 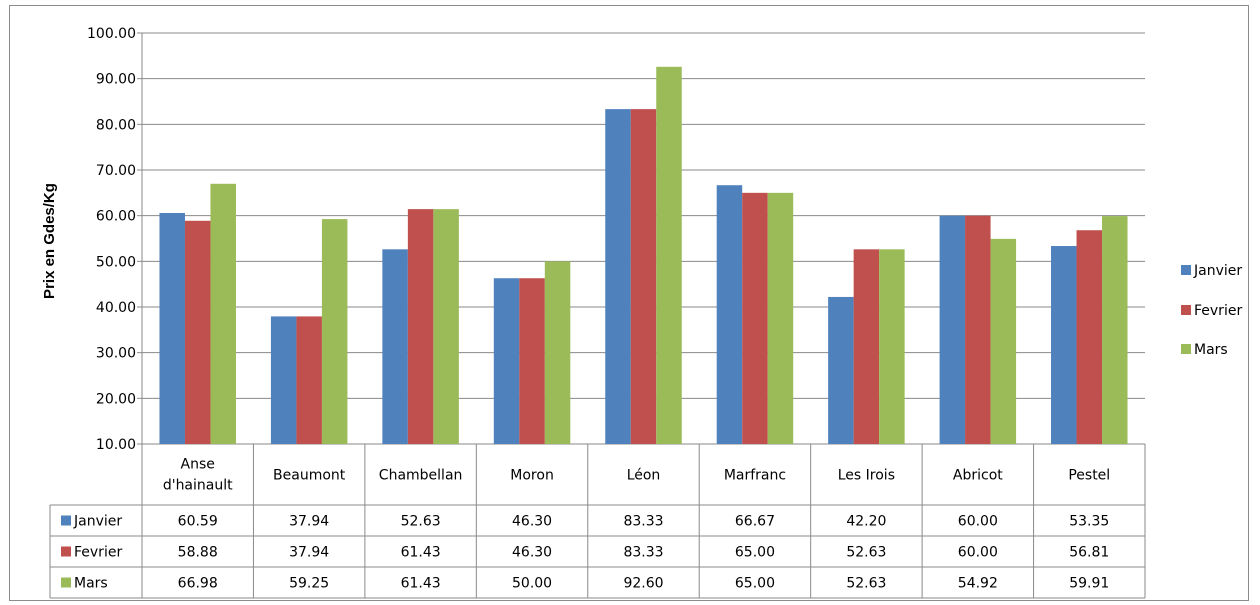 What do you see at coordinates (111, 34) in the screenshot?
I see `y-tick-label: 100.00` at bounding box center [111, 34].